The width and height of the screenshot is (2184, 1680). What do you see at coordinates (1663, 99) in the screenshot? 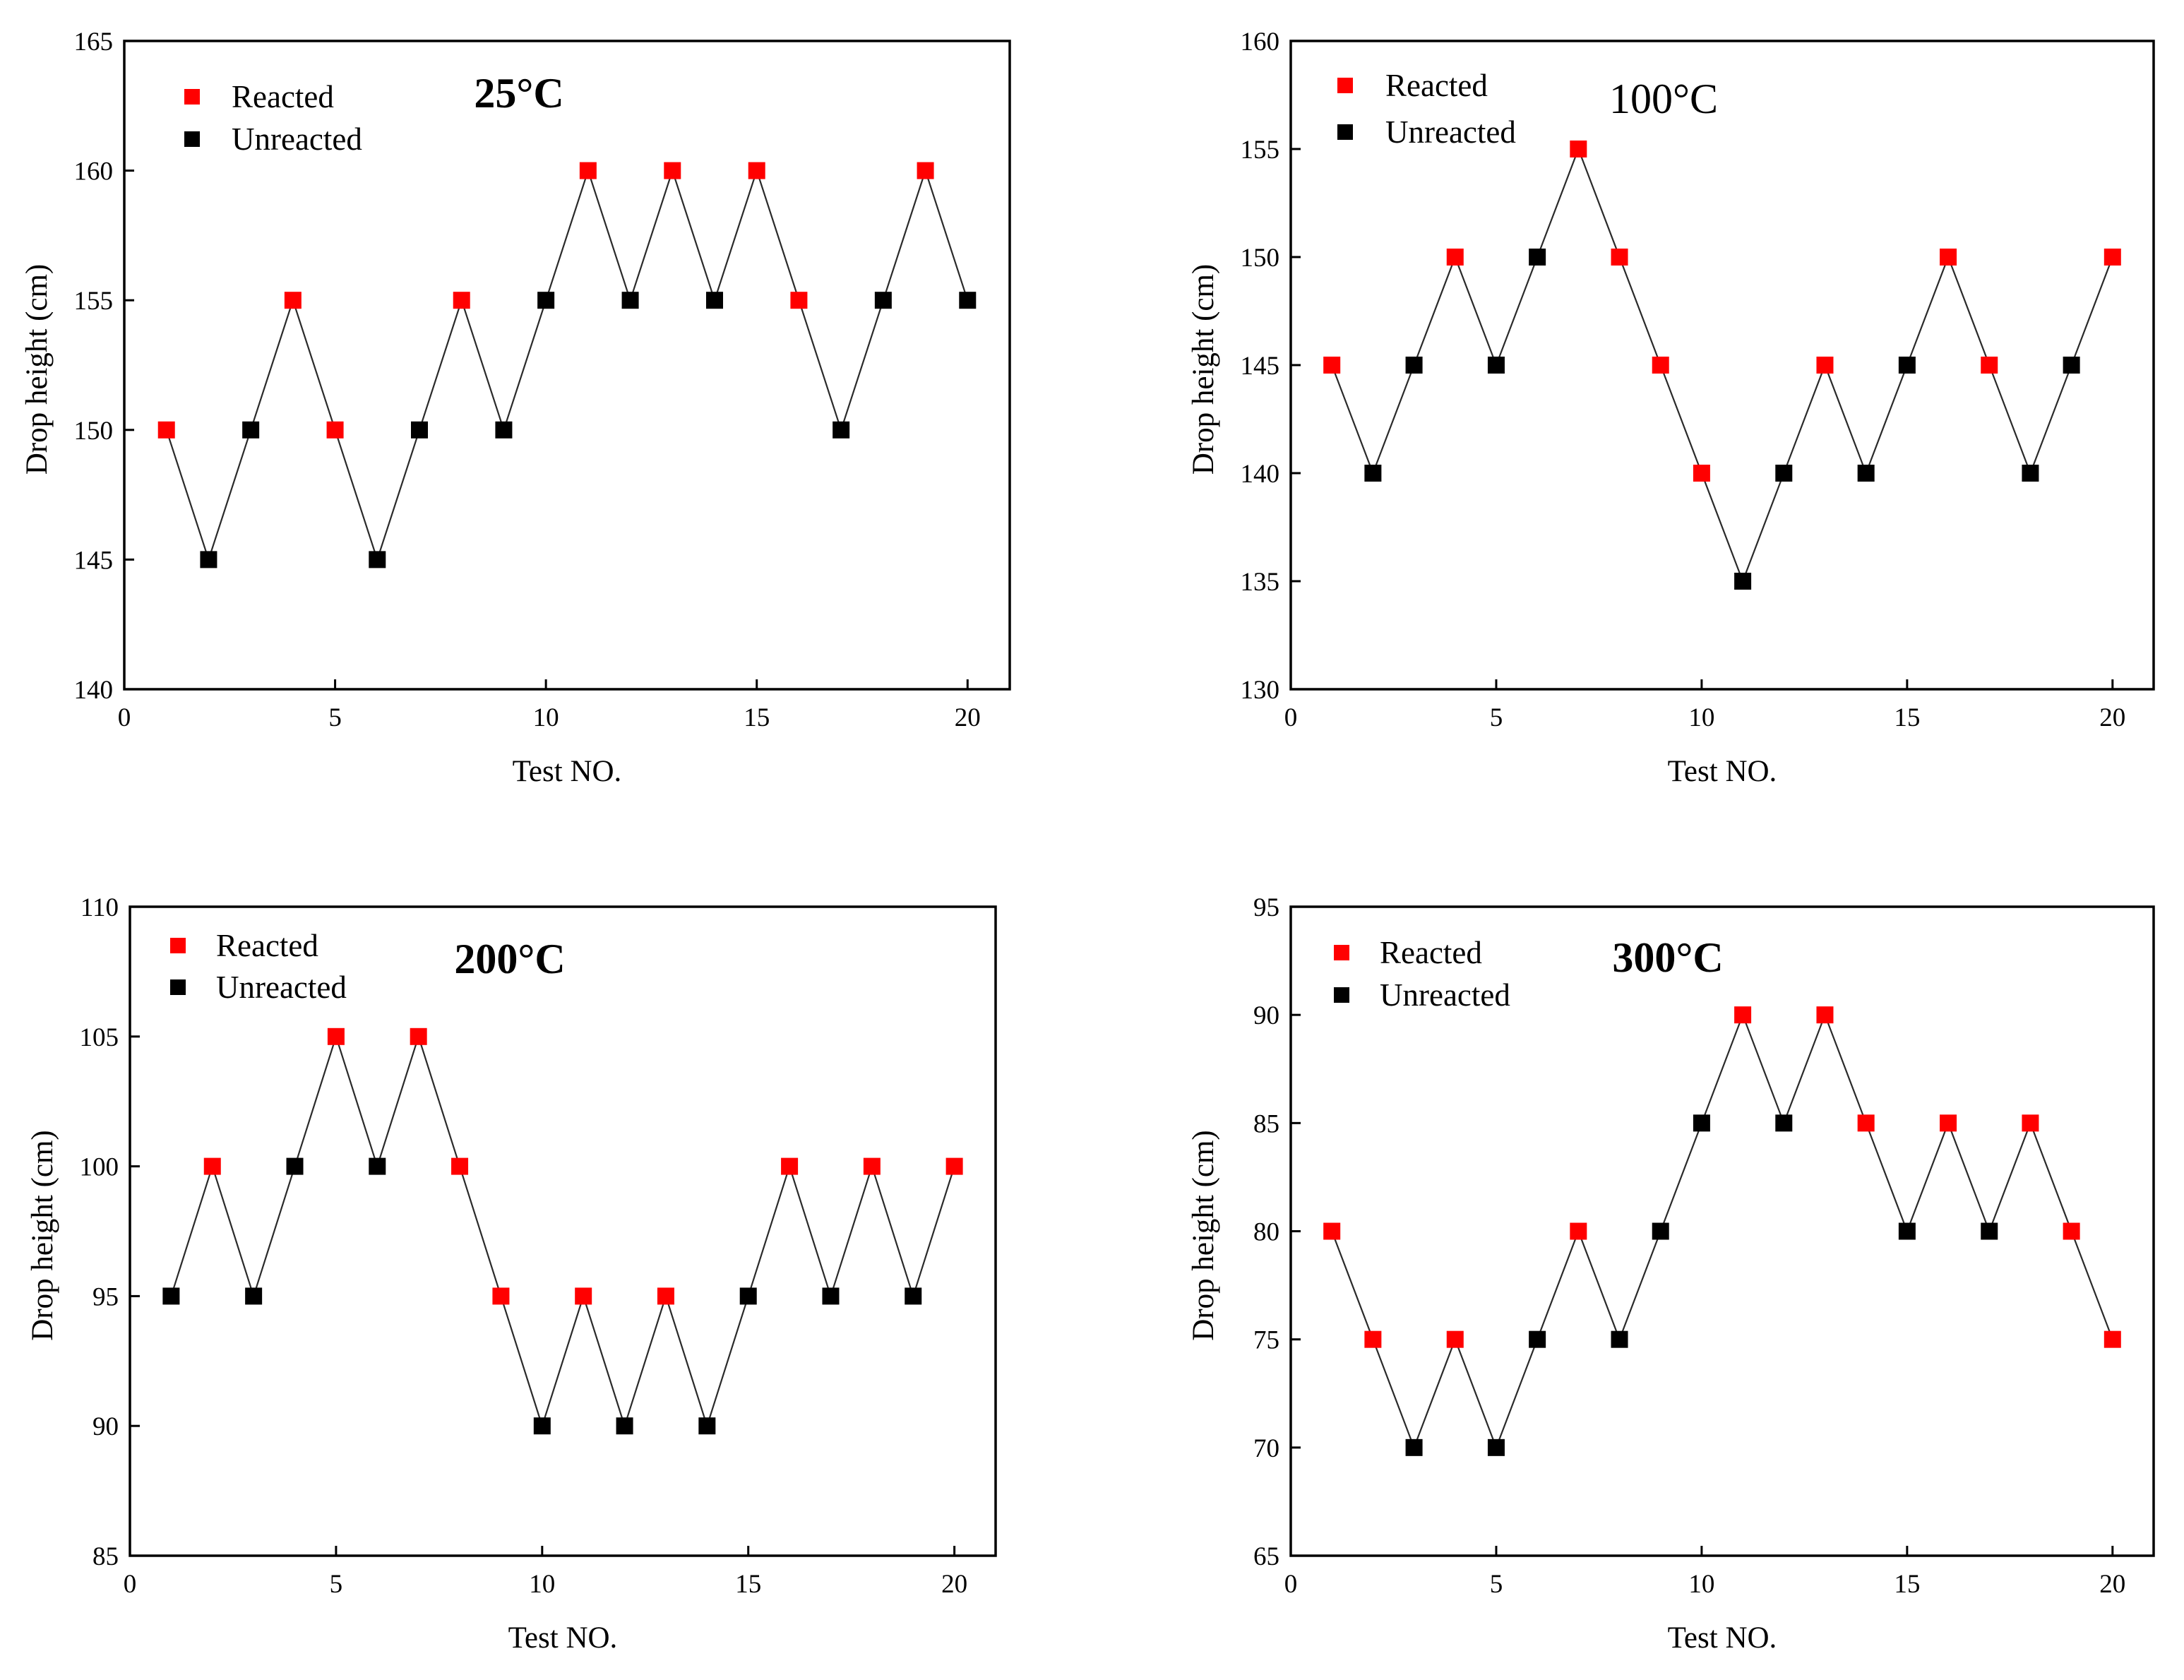
I see `panel-title: 100°C` at bounding box center [1663, 99].